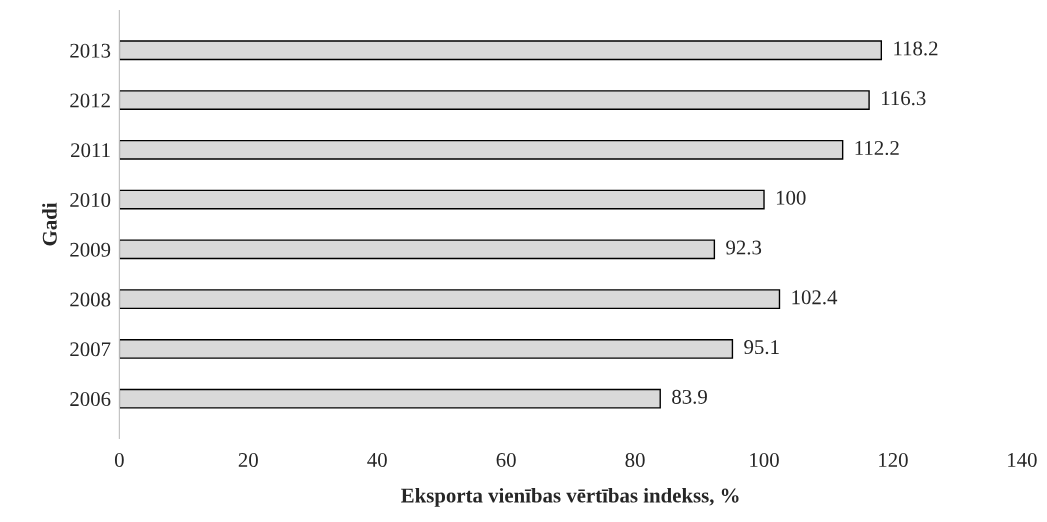 The height and width of the screenshot is (522, 1047). Describe the element at coordinates (90, 100) in the screenshot. I see `y-tick-label: 2012` at that location.